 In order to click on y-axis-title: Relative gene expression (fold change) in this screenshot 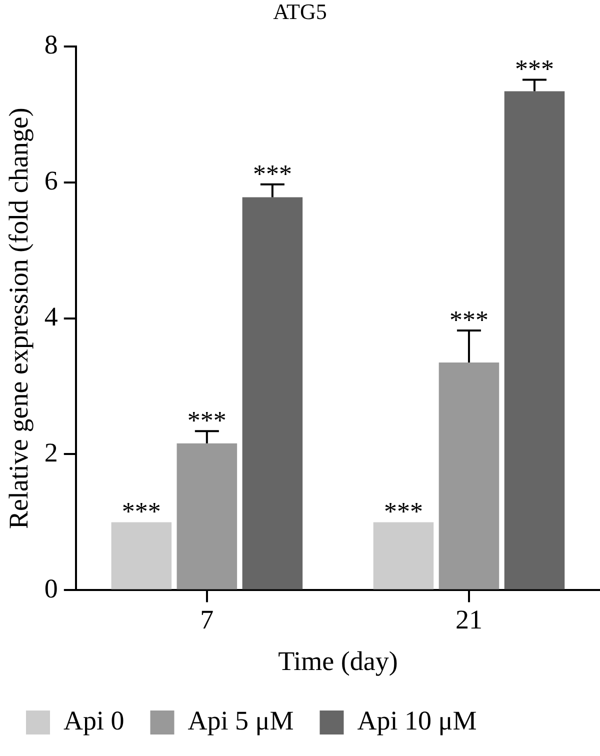, I will do `click(18, 318)`.